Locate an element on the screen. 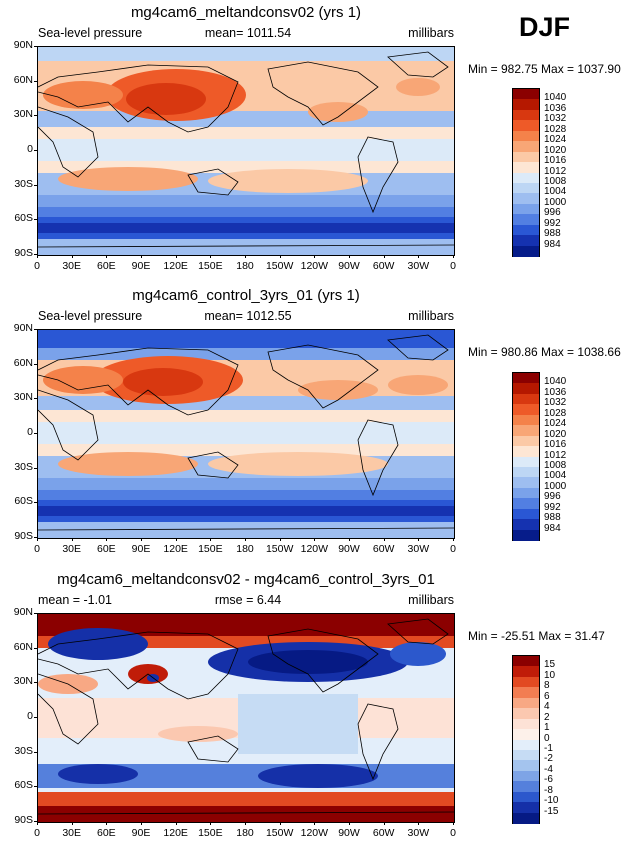 Image resolution: width=644 pixels, height=849 pixels. lat-tick-label: 0 is located at coordinates (30, 432).